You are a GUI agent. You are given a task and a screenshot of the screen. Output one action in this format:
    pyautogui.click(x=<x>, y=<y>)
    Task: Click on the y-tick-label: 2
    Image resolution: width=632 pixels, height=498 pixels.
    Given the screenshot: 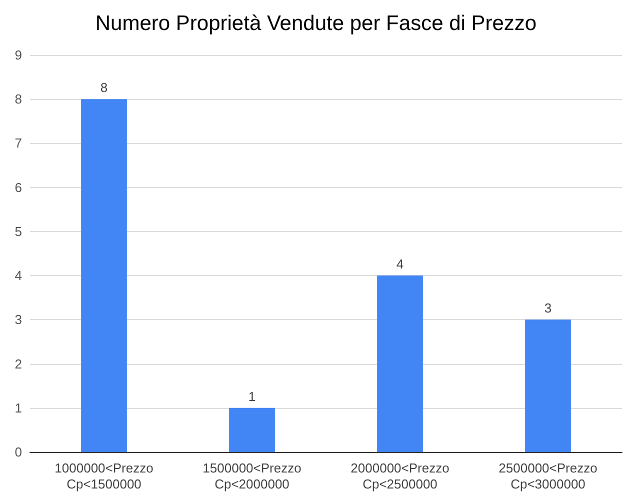 What is the action you would take?
    pyautogui.click(x=18, y=364)
    